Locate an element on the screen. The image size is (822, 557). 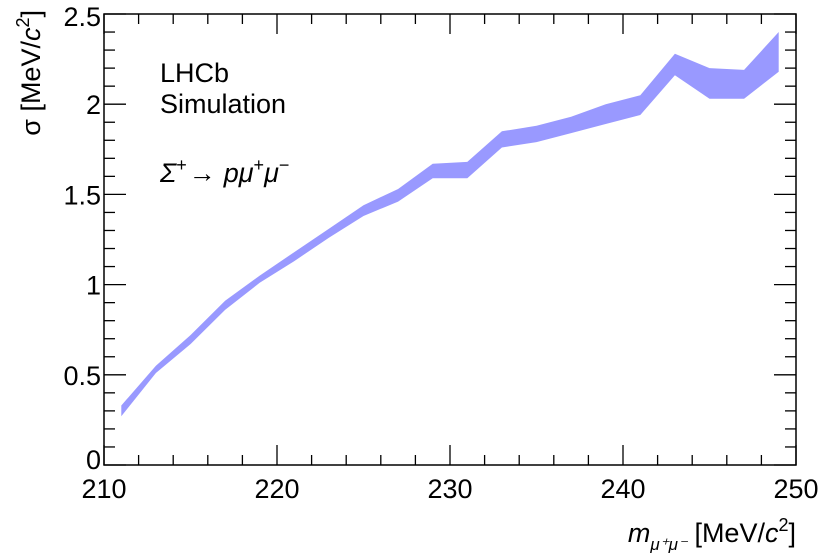
decay-mu1: μ is located at coordinates (246, 173).